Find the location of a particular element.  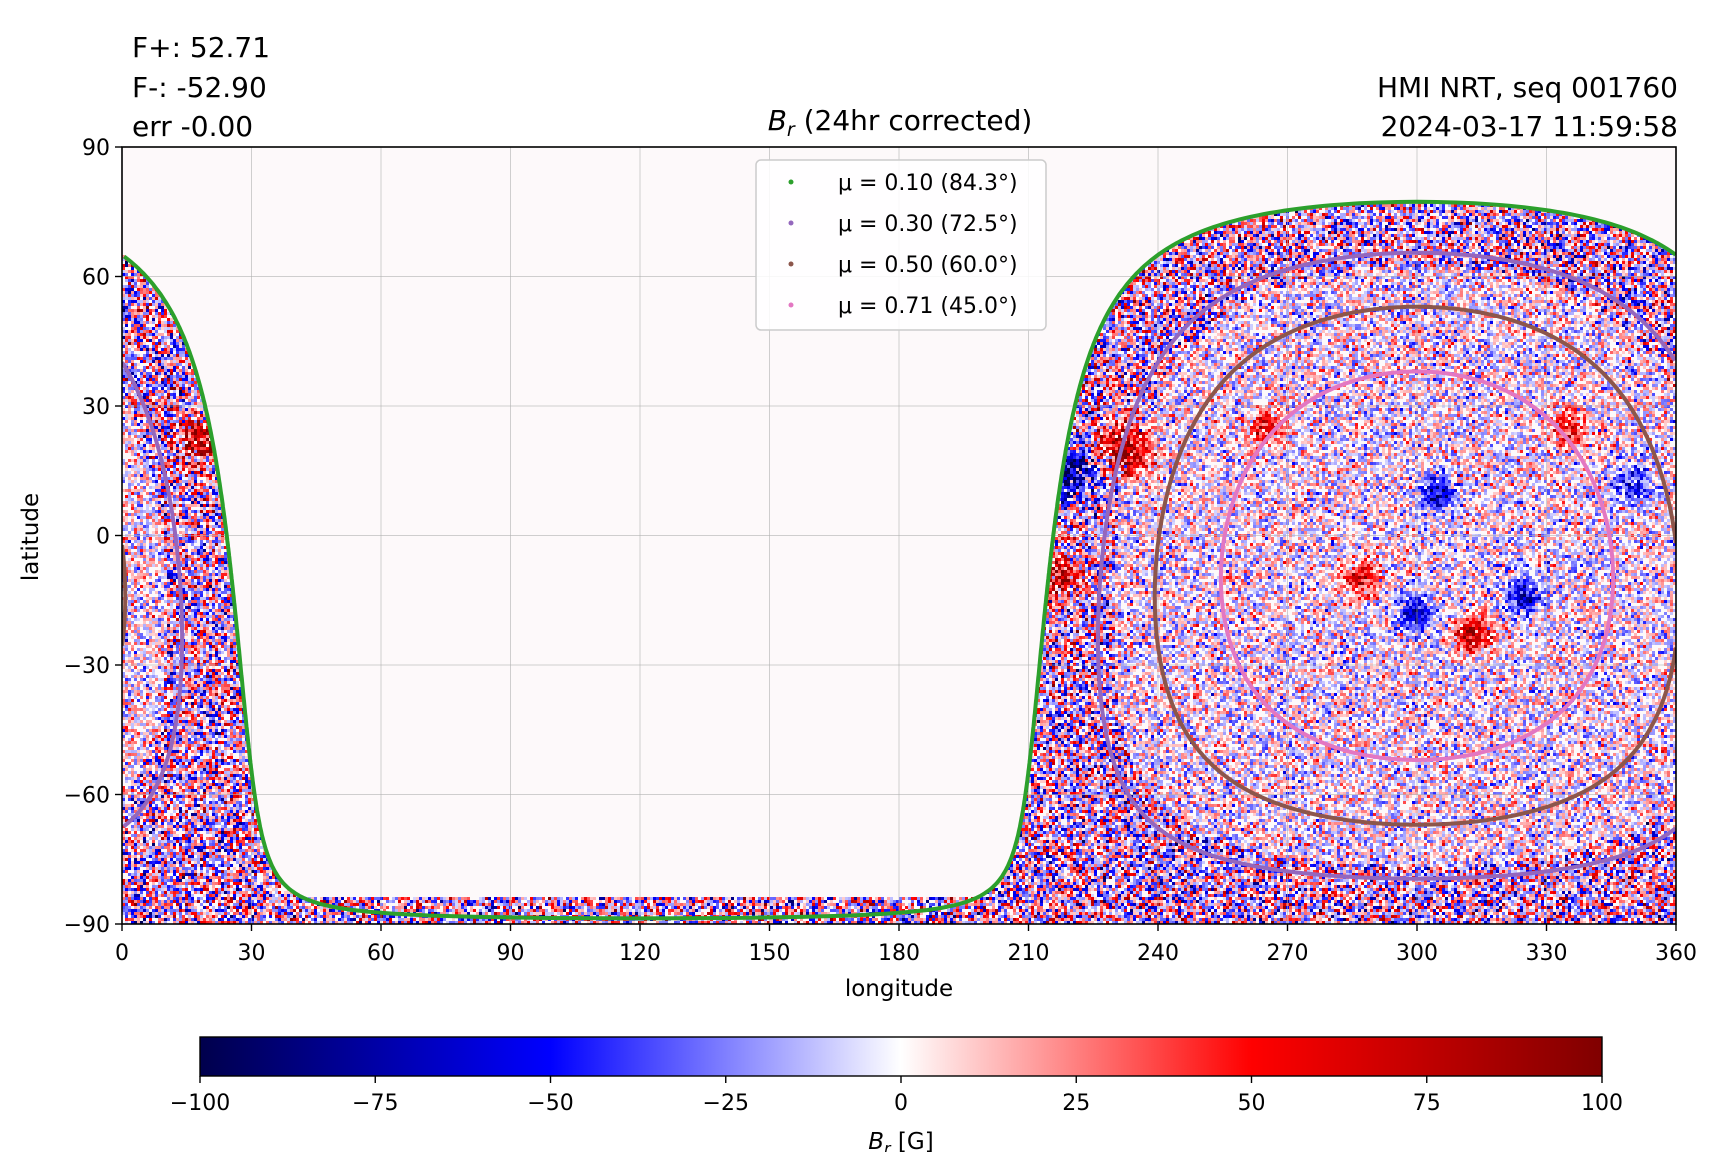

flux-positive-label: F+: 52.71 is located at coordinates (201, 47).